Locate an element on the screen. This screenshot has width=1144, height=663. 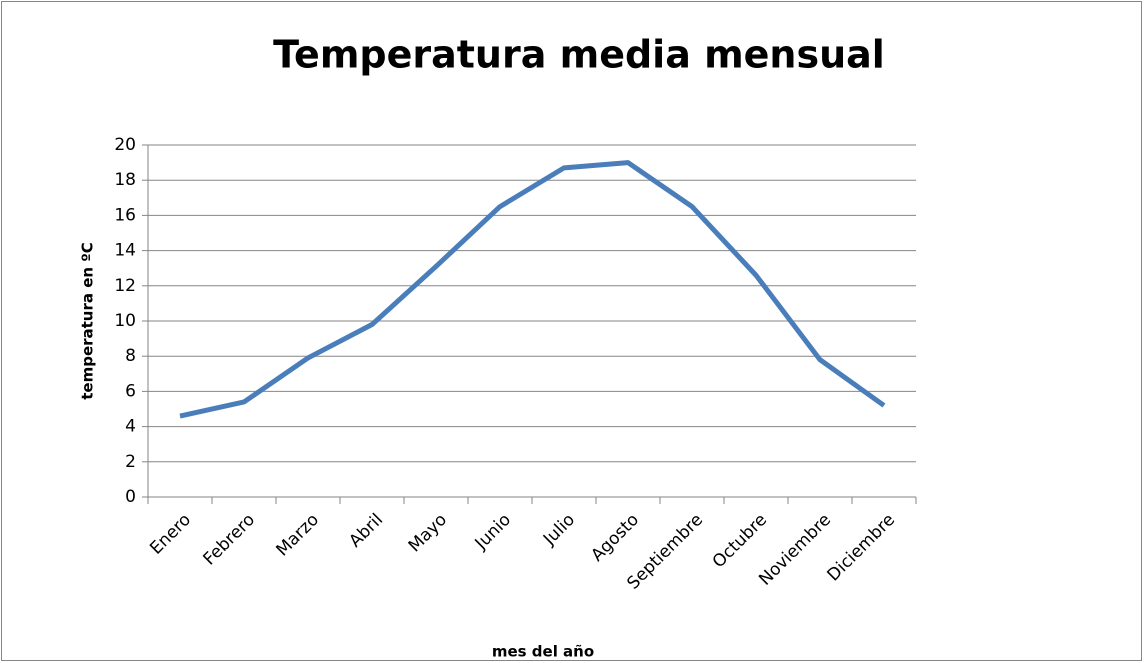
y-tick-label: 6 is located at coordinates (130, 391).